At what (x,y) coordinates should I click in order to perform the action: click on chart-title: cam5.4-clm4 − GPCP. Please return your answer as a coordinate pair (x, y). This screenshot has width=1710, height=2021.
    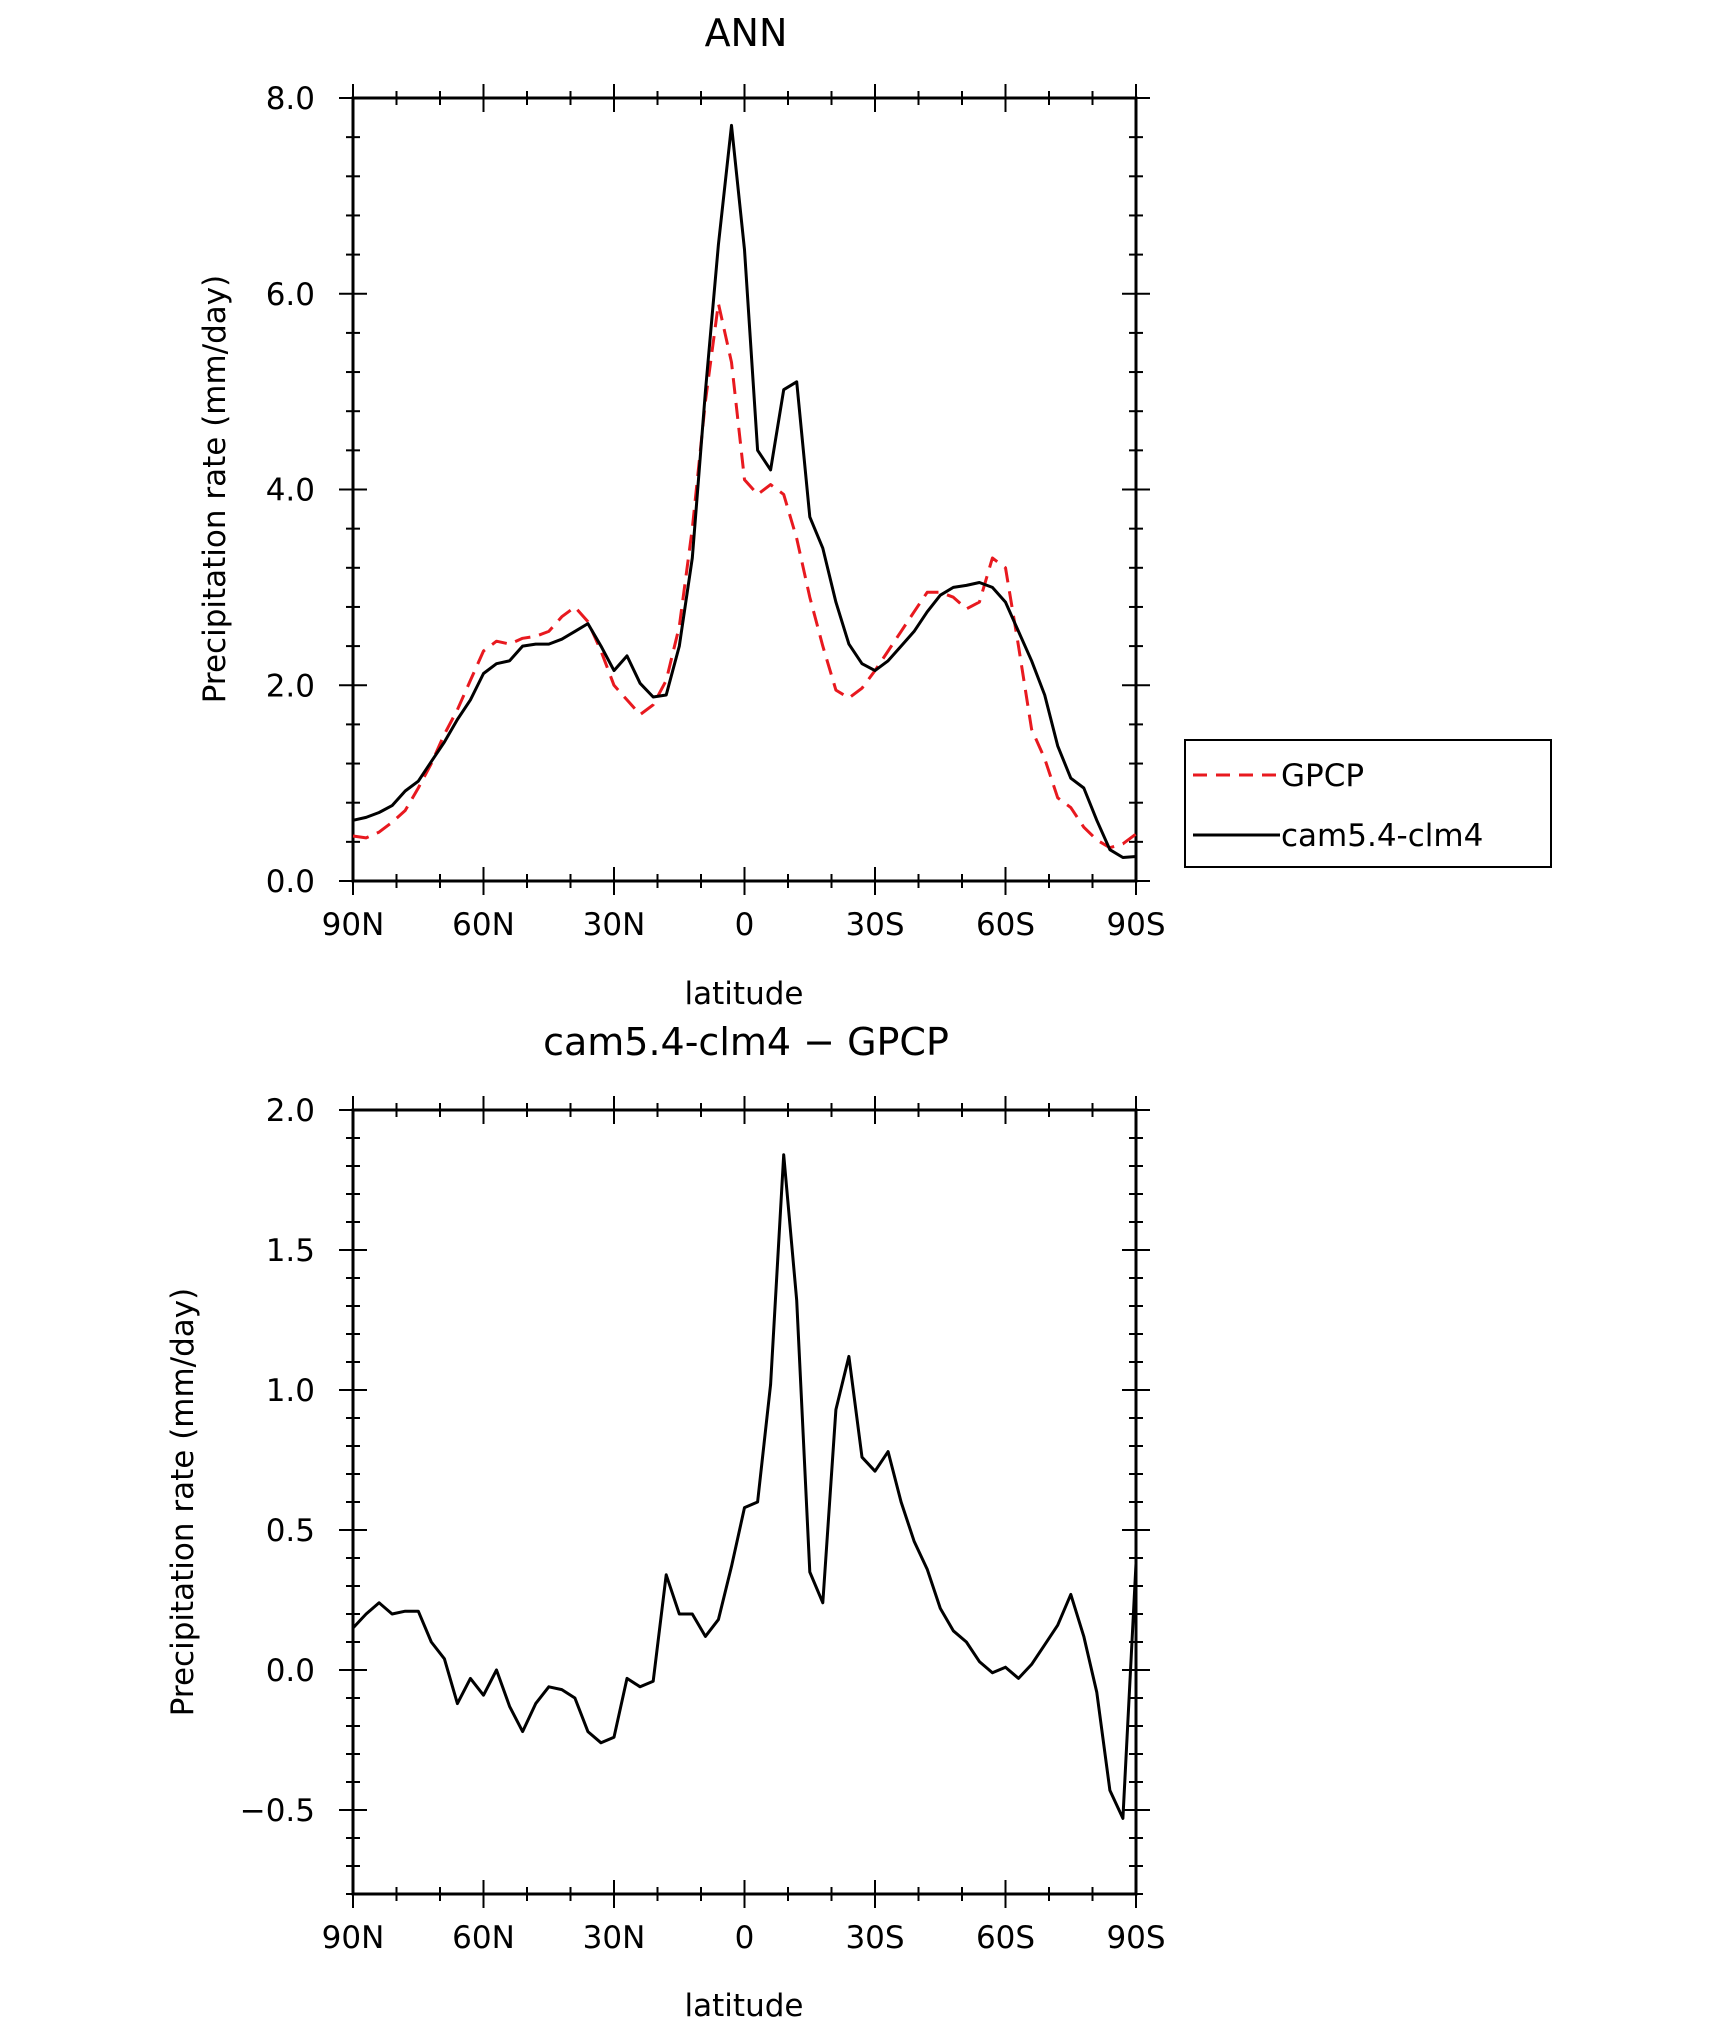
    Looking at the image, I should click on (746, 1042).